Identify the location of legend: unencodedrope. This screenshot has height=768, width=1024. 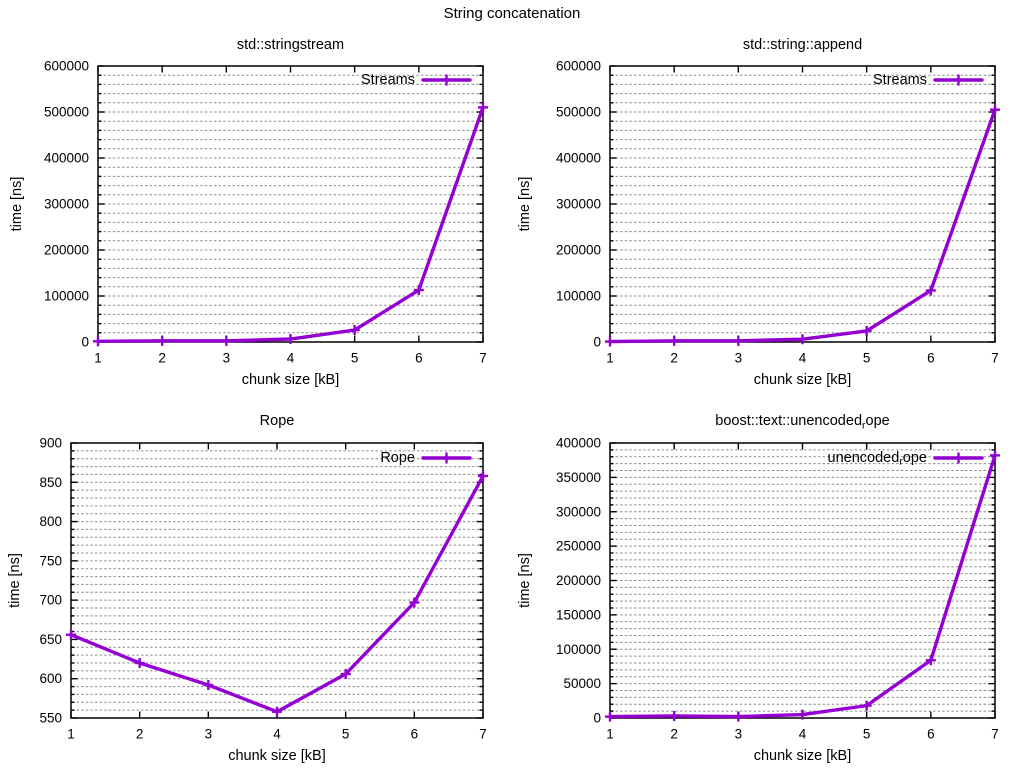
(906, 458).